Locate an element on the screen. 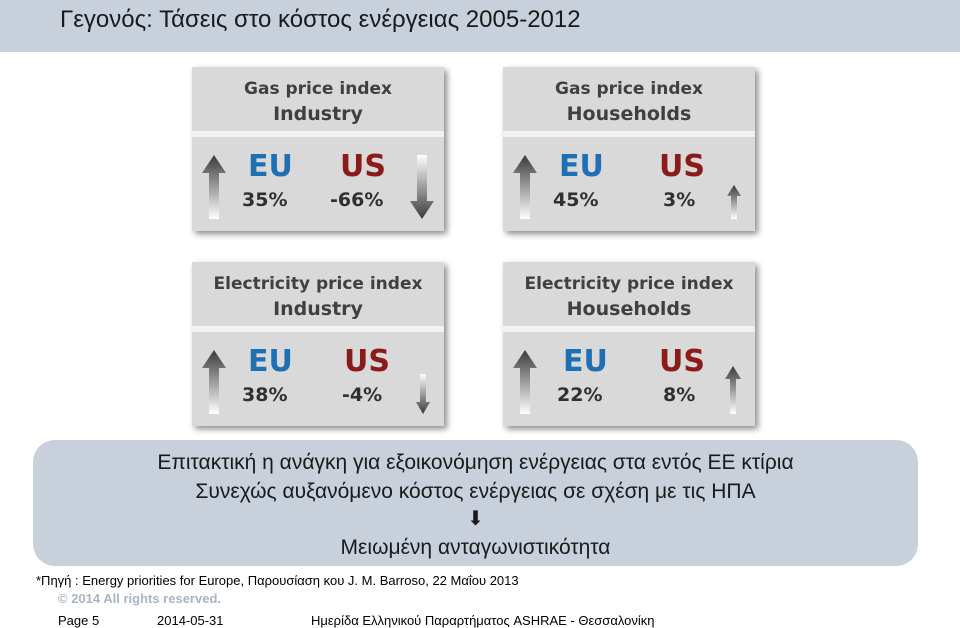 This screenshot has height=628, width=960. eu-value: 35% is located at coordinates (265, 200).